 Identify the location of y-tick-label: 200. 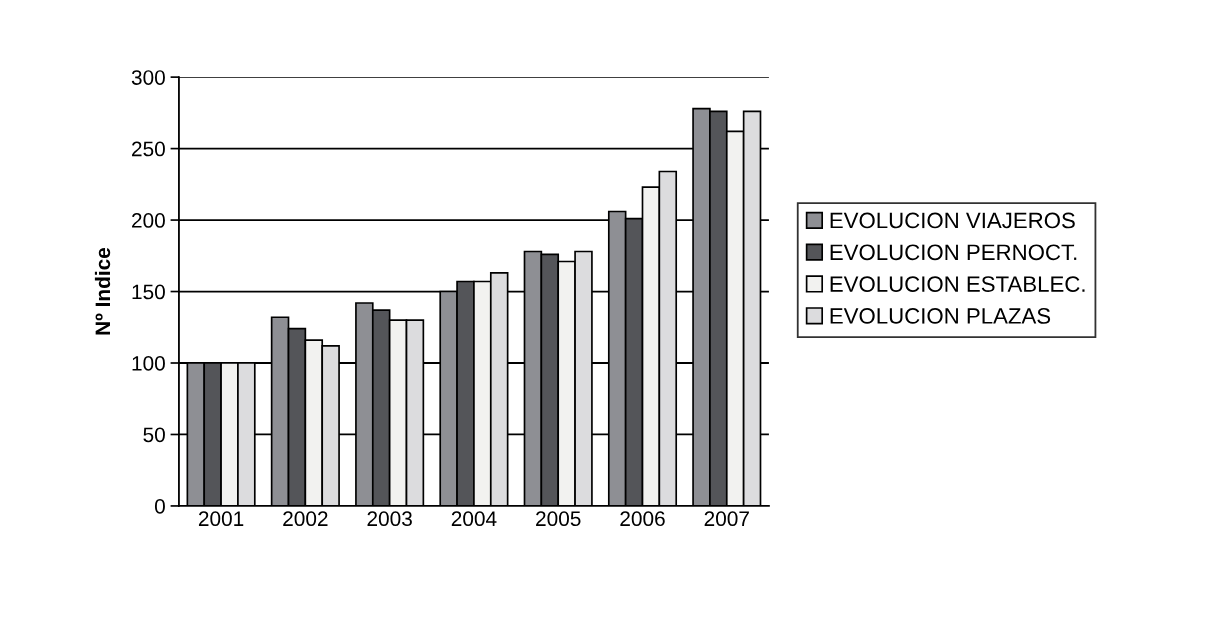
(148, 220).